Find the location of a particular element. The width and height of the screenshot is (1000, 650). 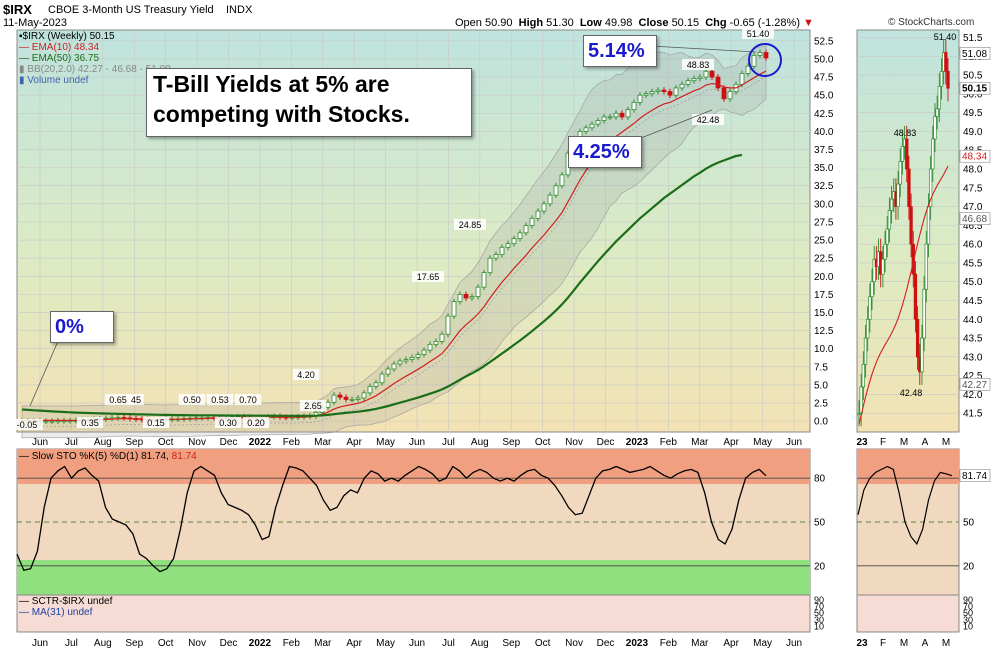

chart-icon: ▪ is located at coordinates (21, 36).